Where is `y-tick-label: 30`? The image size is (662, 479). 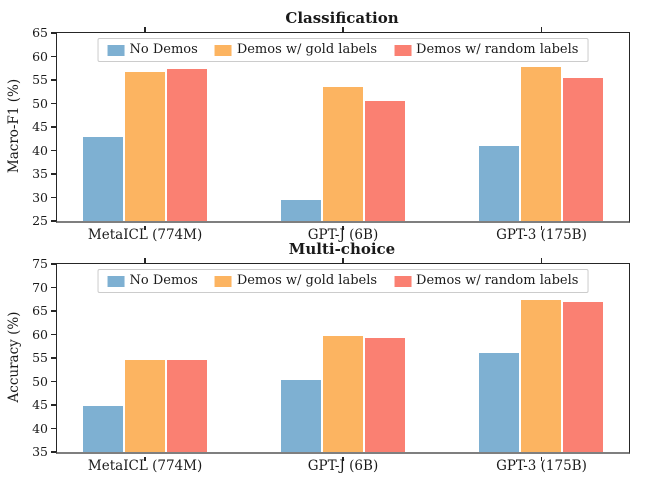
y-tick-label: 30 is located at coordinates (40, 197).